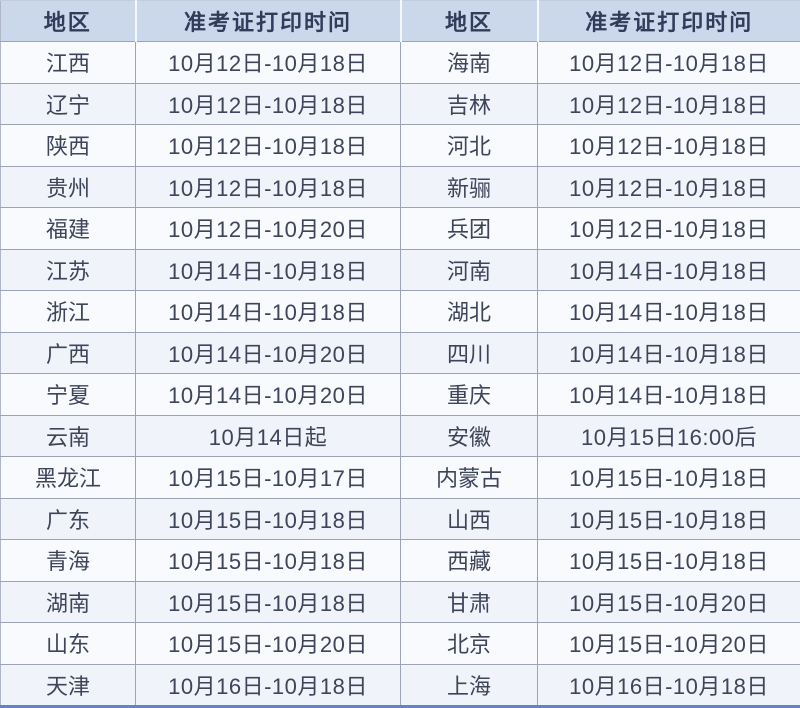 Image resolution: width=800 pixels, height=708 pixels. What do you see at coordinates (68, 63) in the screenshot?
I see `region-cell: 江西` at bounding box center [68, 63].